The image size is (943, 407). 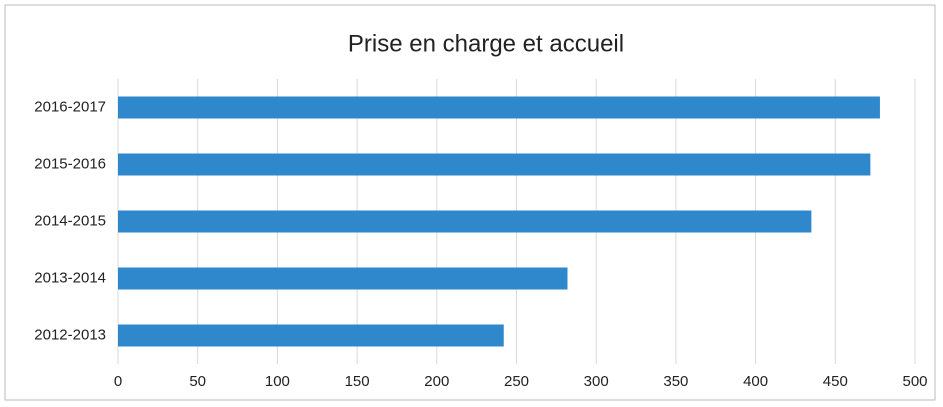 What do you see at coordinates (197, 381) in the screenshot?
I see `x-tick-label: 50` at bounding box center [197, 381].